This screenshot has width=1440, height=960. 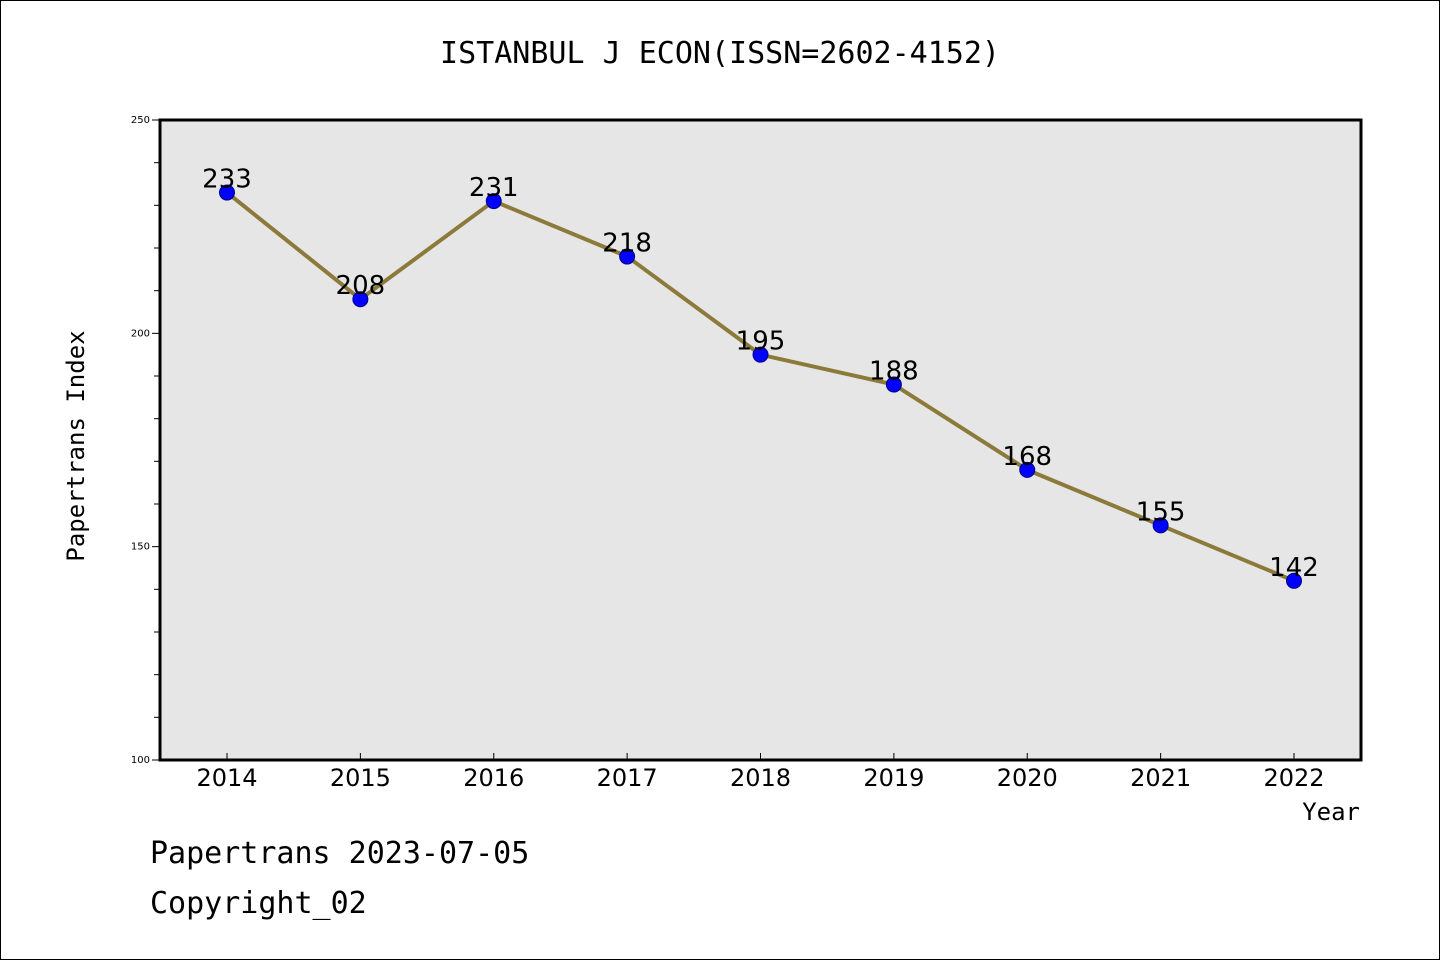 What do you see at coordinates (493, 778) in the screenshot?
I see `x-tick-label: 2016` at bounding box center [493, 778].